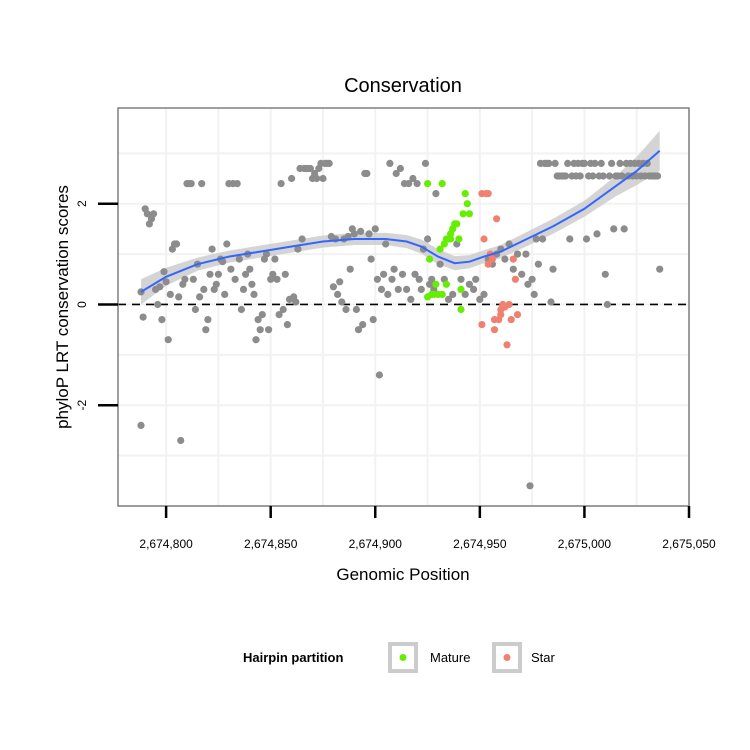 The width and height of the screenshot is (750, 750). I want to click on x-tick-label: 2,674,950, so click(480, 544).